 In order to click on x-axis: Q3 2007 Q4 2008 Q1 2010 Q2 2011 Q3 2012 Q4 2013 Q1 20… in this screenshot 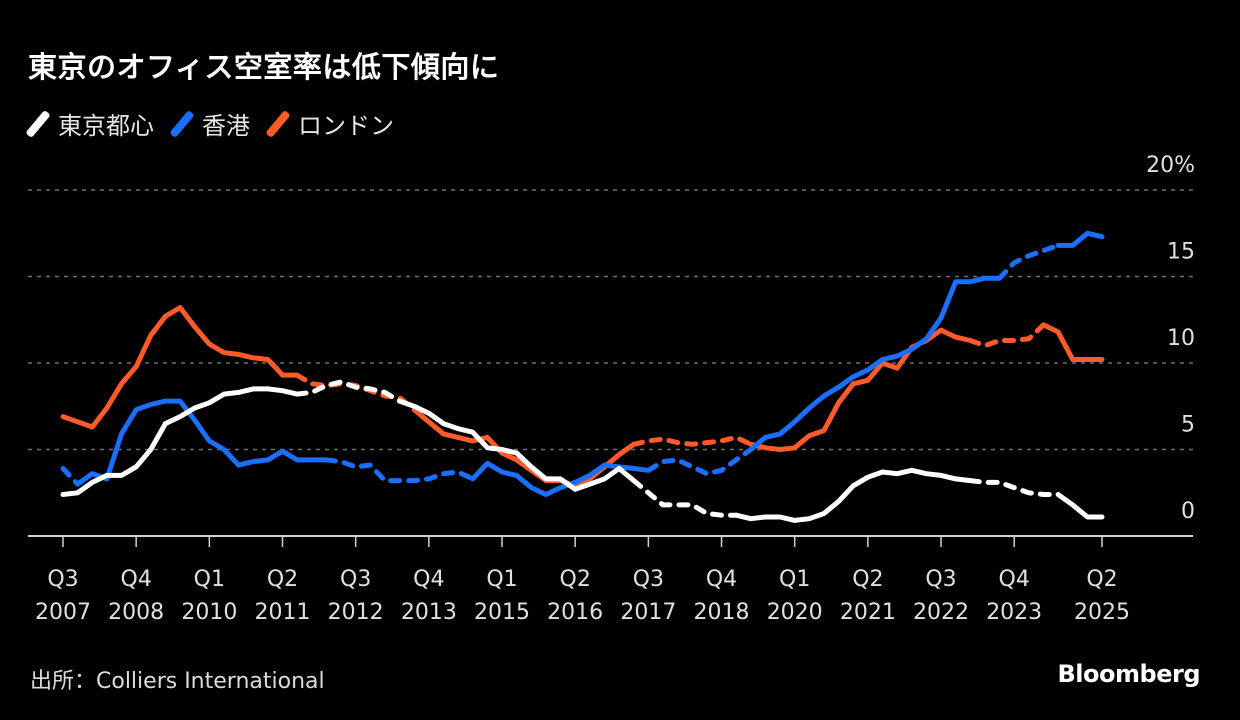, I will do `click(610, 580)`.